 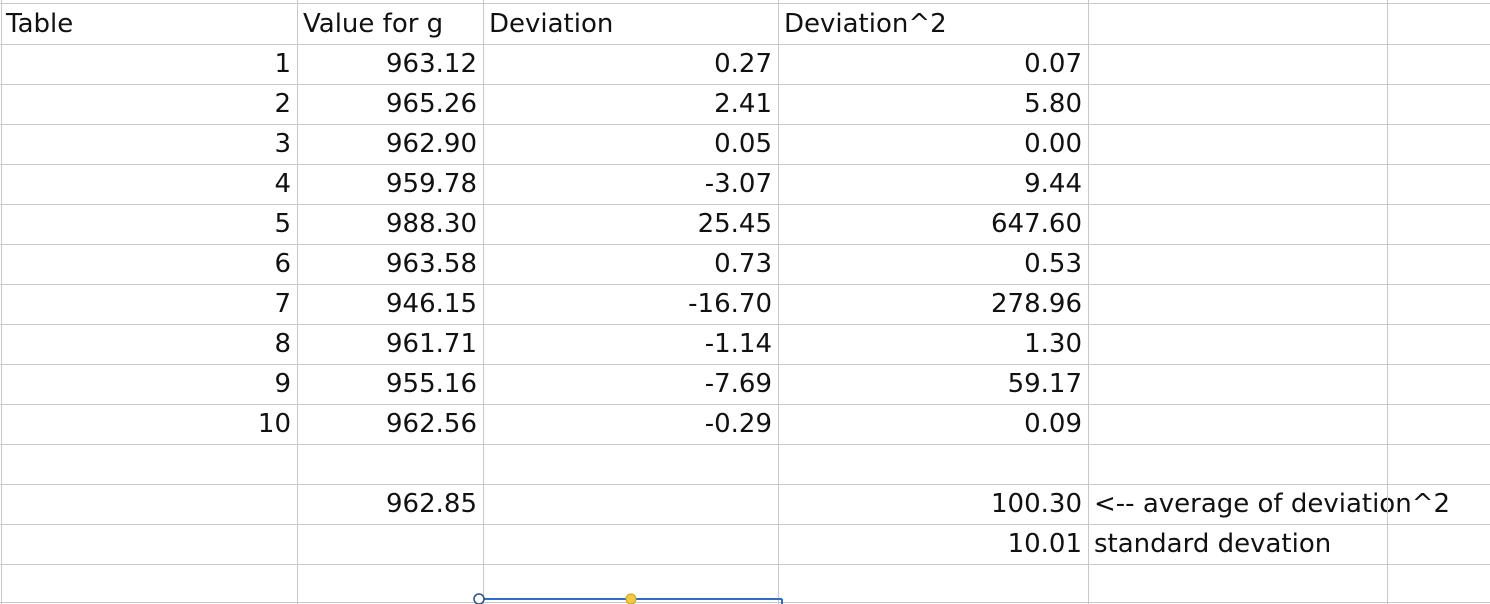 What do you see at coordinates (431, 64) in the screenshot?
I see `data-cell: 963.12` at bounding box center [431, 64].